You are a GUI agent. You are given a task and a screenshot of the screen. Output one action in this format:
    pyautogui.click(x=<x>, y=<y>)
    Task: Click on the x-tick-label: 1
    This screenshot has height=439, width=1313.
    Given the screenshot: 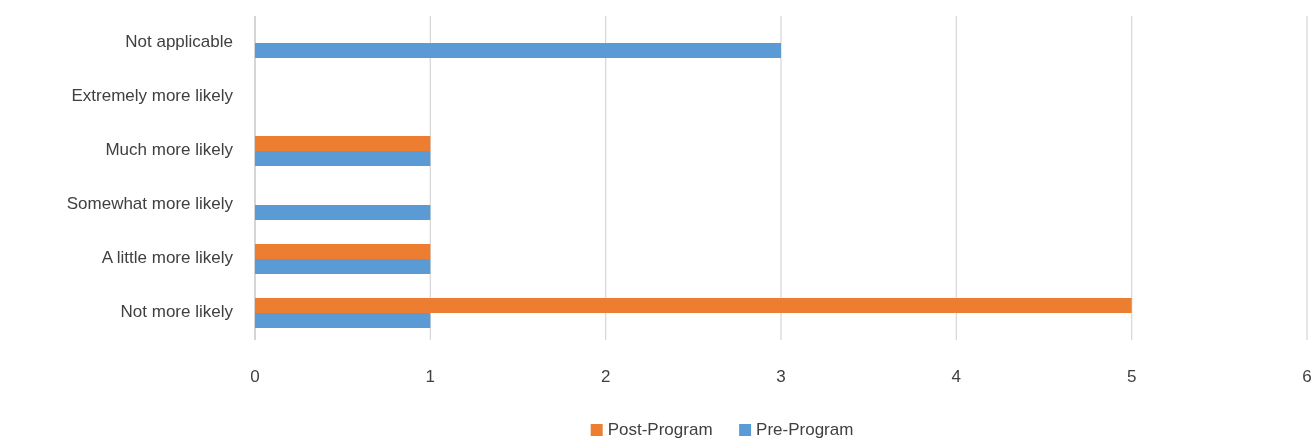 What is the action you would take?
    pyautogui.click(x=430, y=376)
    